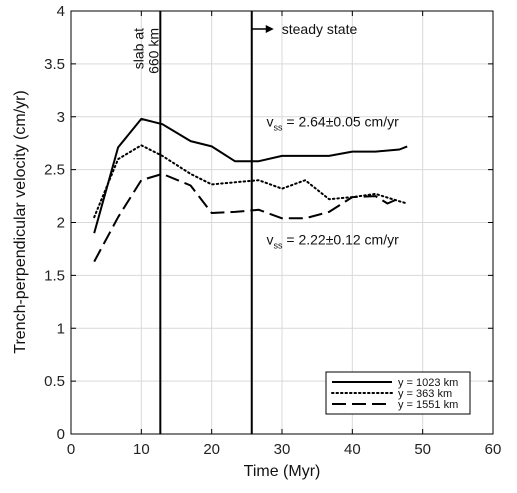 The height and width of the screenshot is (493, 517). What do you see at coordinates (71, 449) in the screenshot?
I see `x-tick-label: 0` at bounding box center [71, 449].